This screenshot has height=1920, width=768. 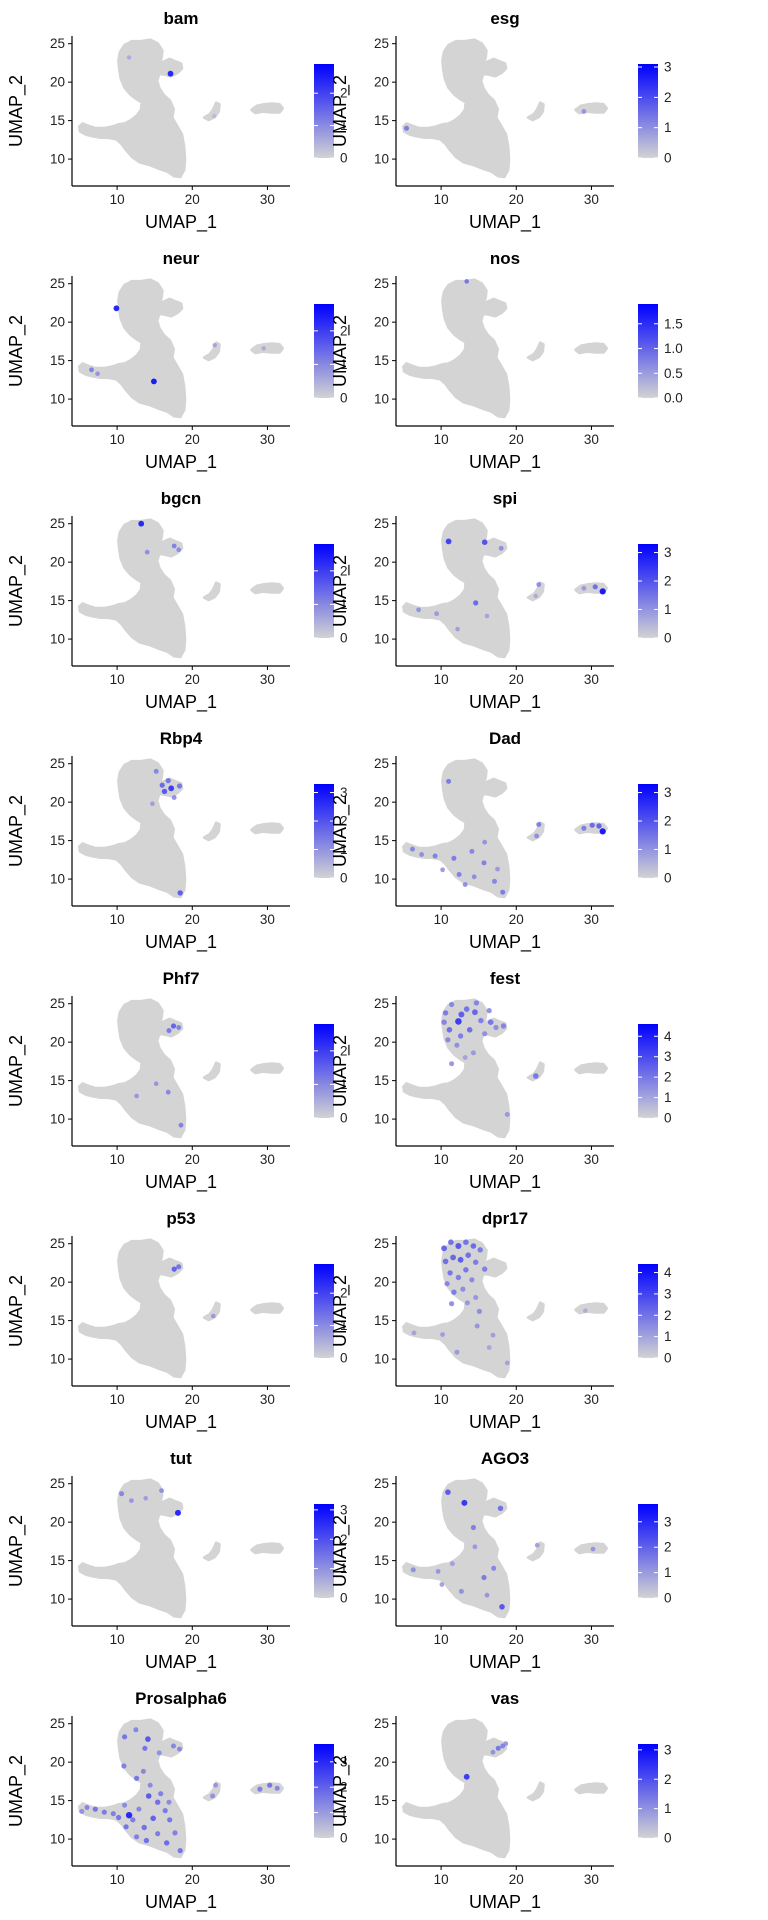 What do you see at coordinates (181, 258) in the screenshot?
I see `panel-title: neur` at bounding box center [181, 258].